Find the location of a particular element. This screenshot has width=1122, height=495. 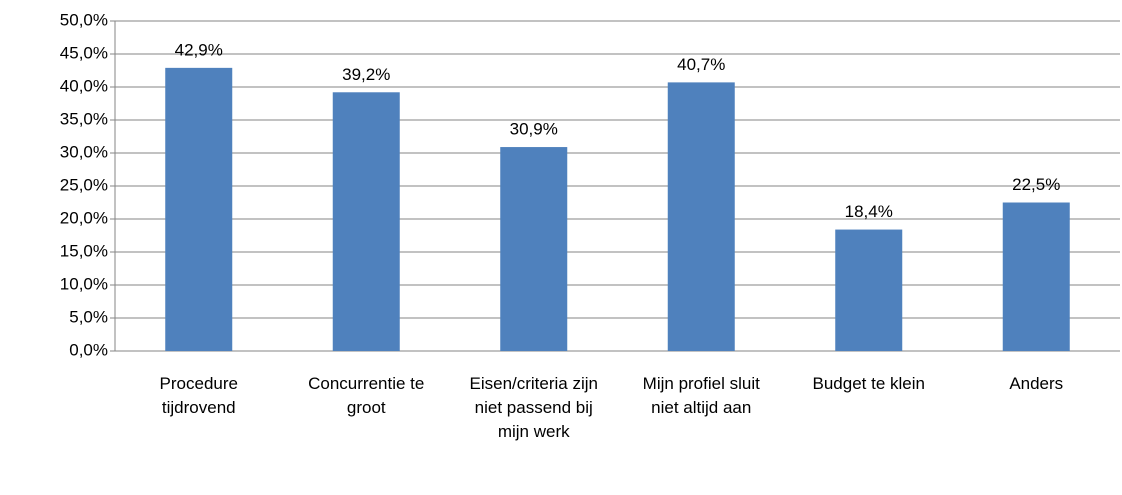

data-label: 42,9% is located at coordinates (199, 49).